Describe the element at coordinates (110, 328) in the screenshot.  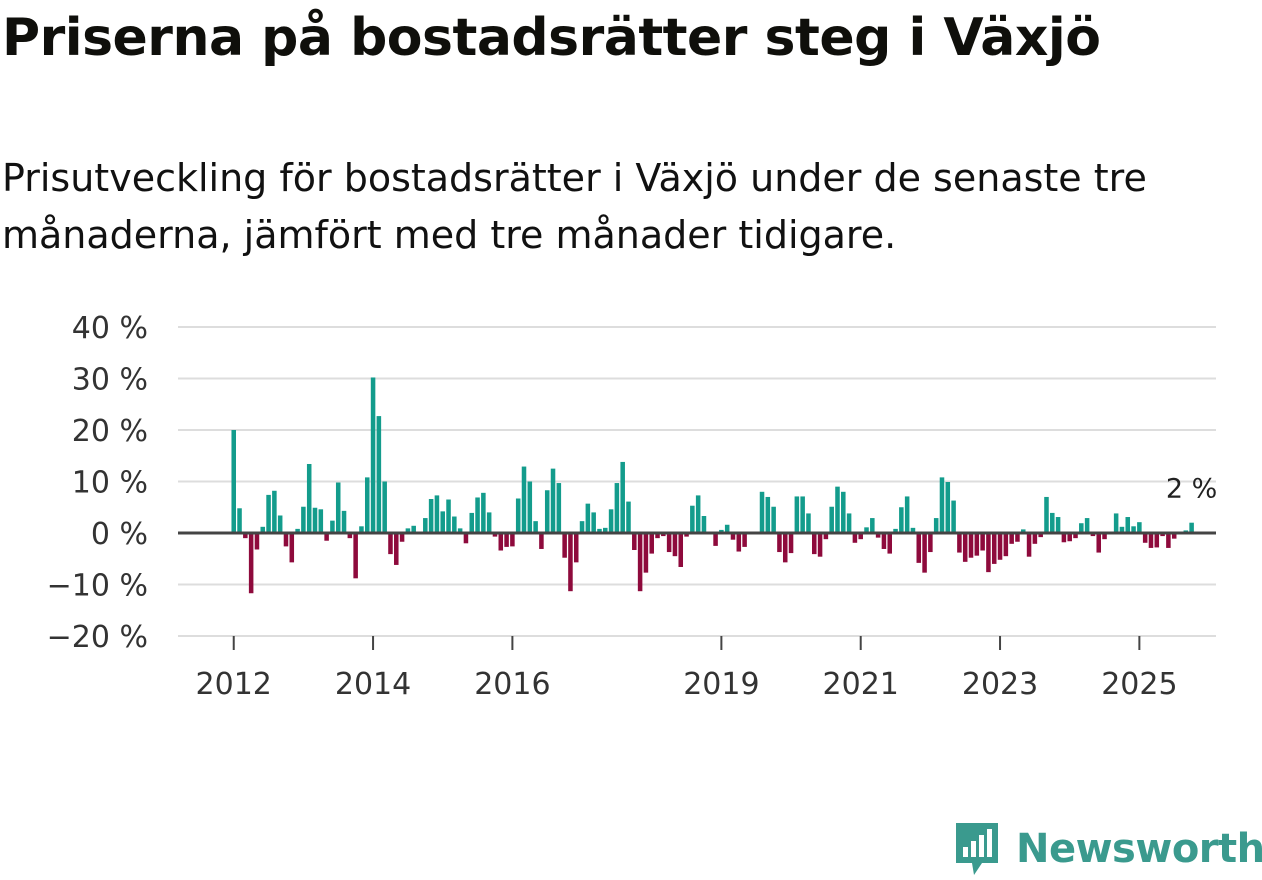
I see `y-tick-label: 40 %` at that location.